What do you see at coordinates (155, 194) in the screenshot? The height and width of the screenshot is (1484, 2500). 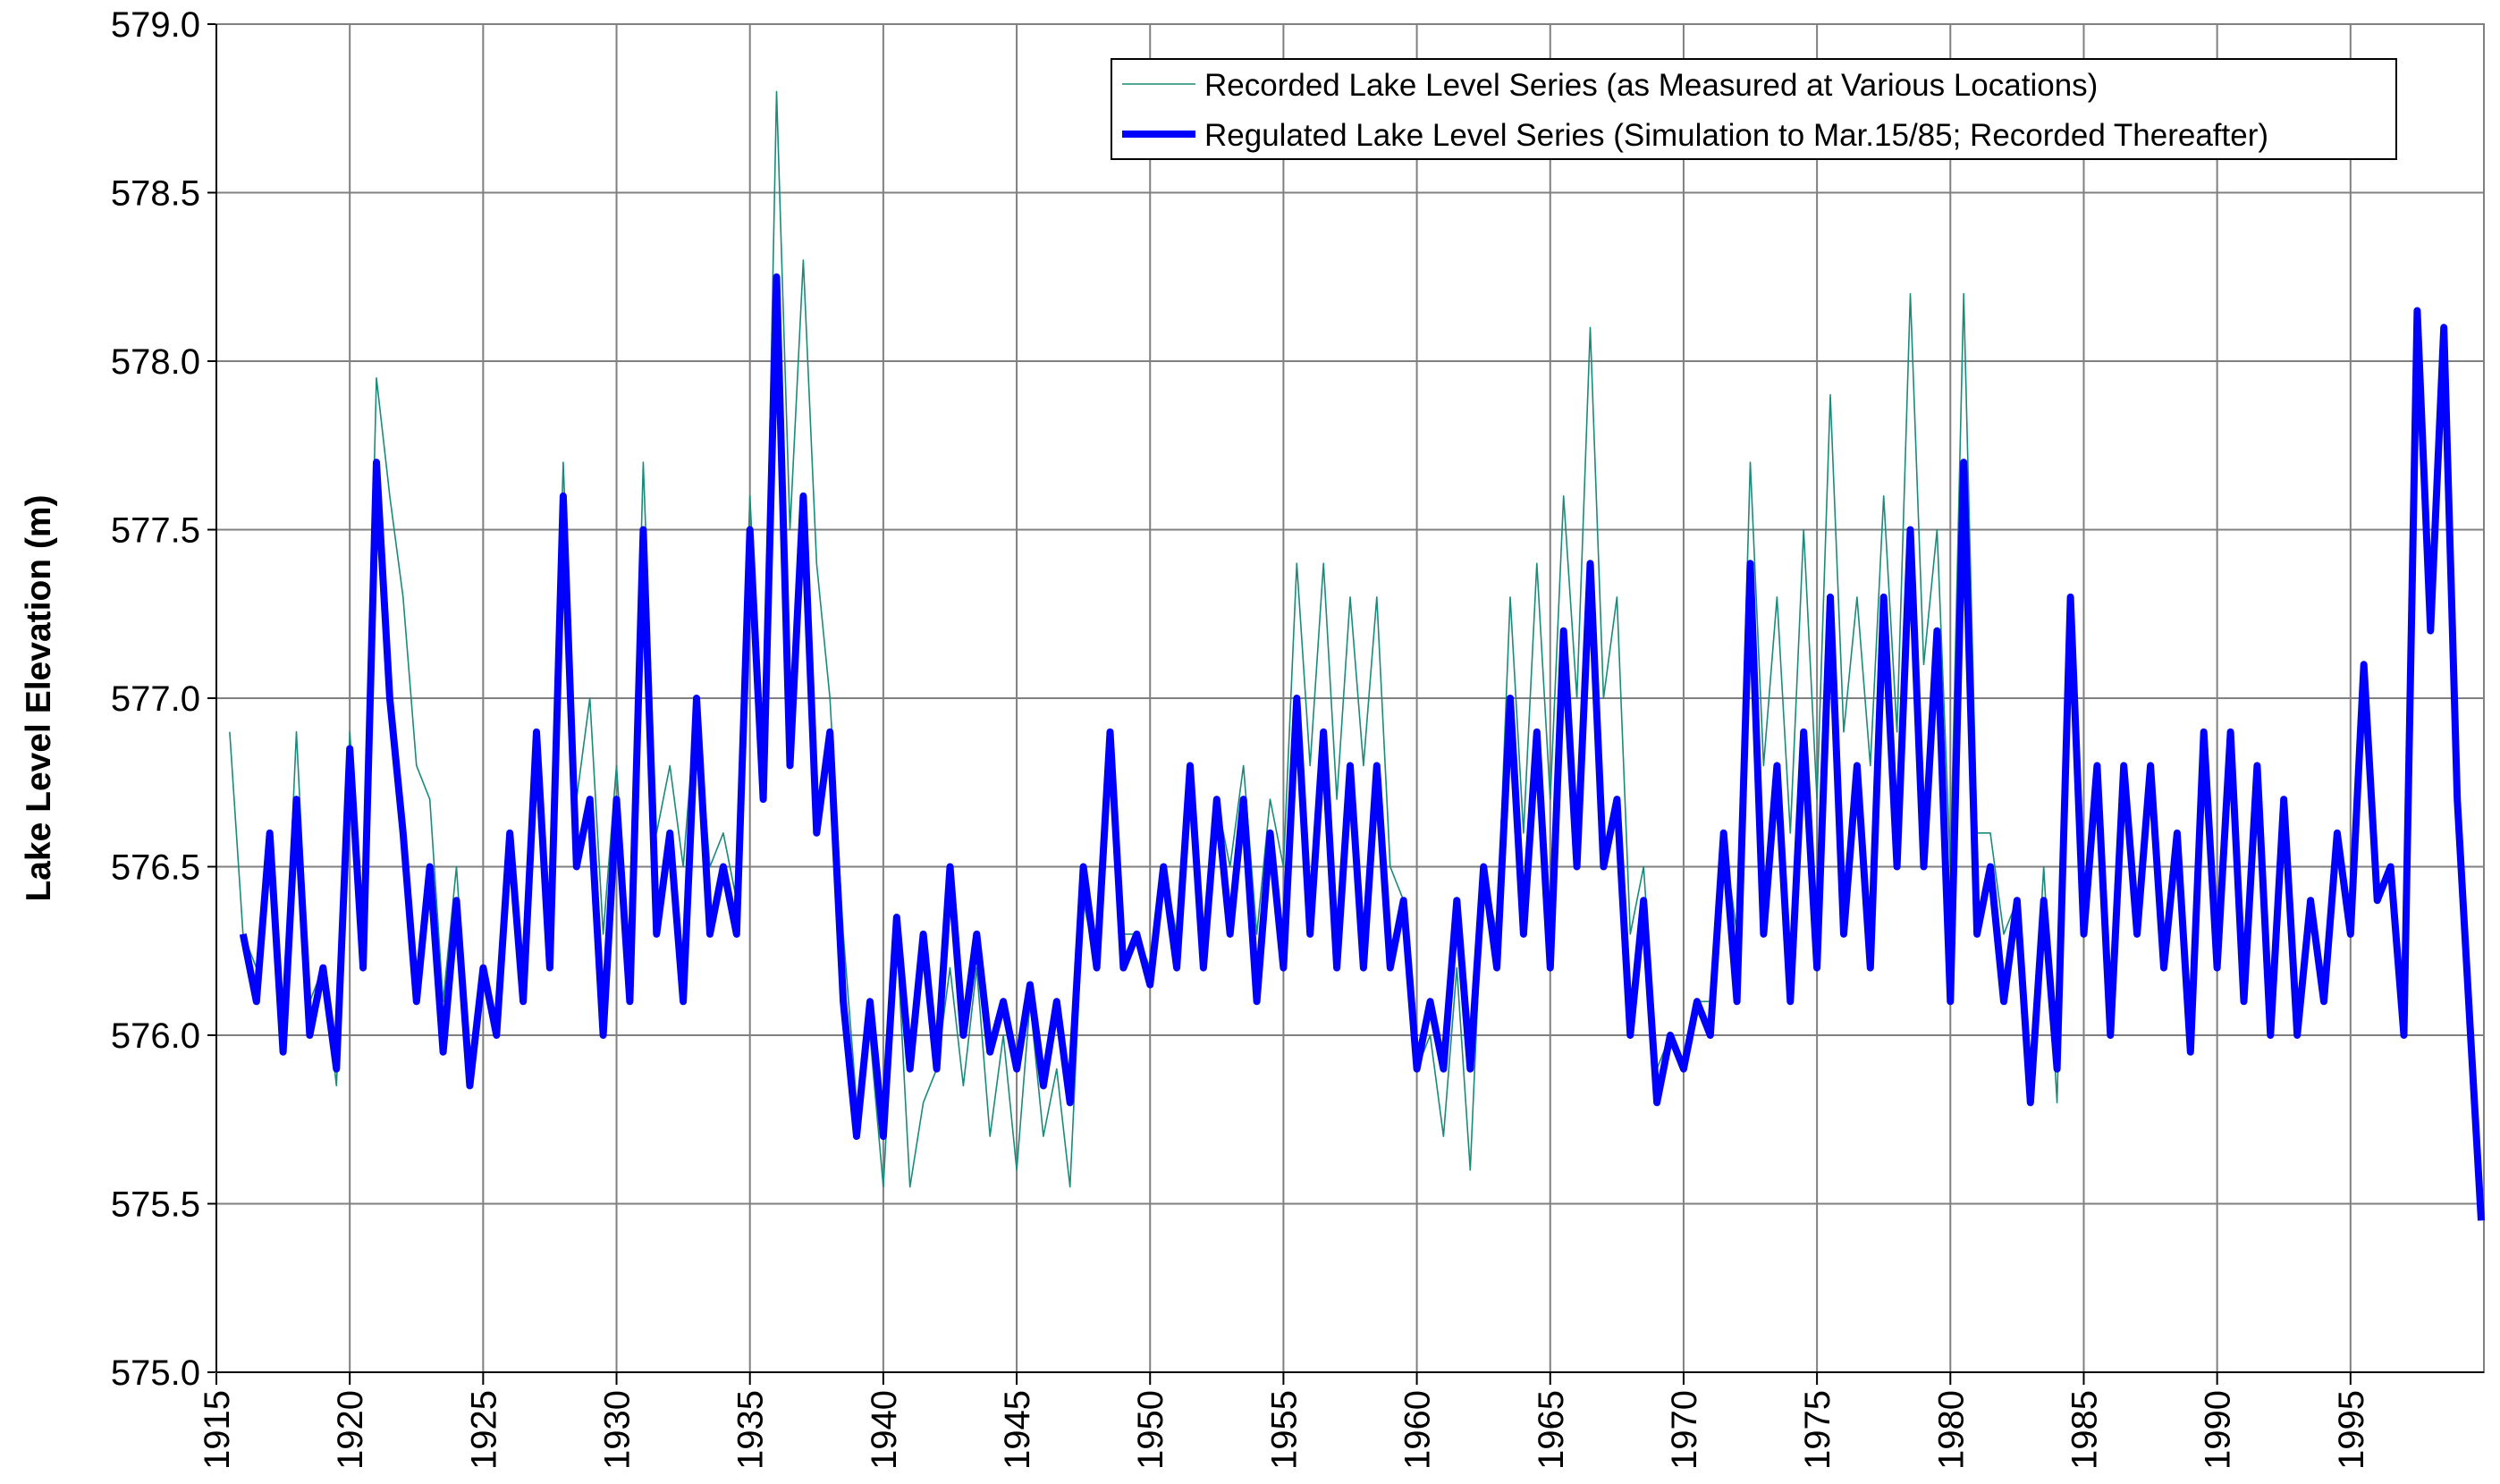 I see `y-tick-label: 578.5` at bounding box center [155, 194].